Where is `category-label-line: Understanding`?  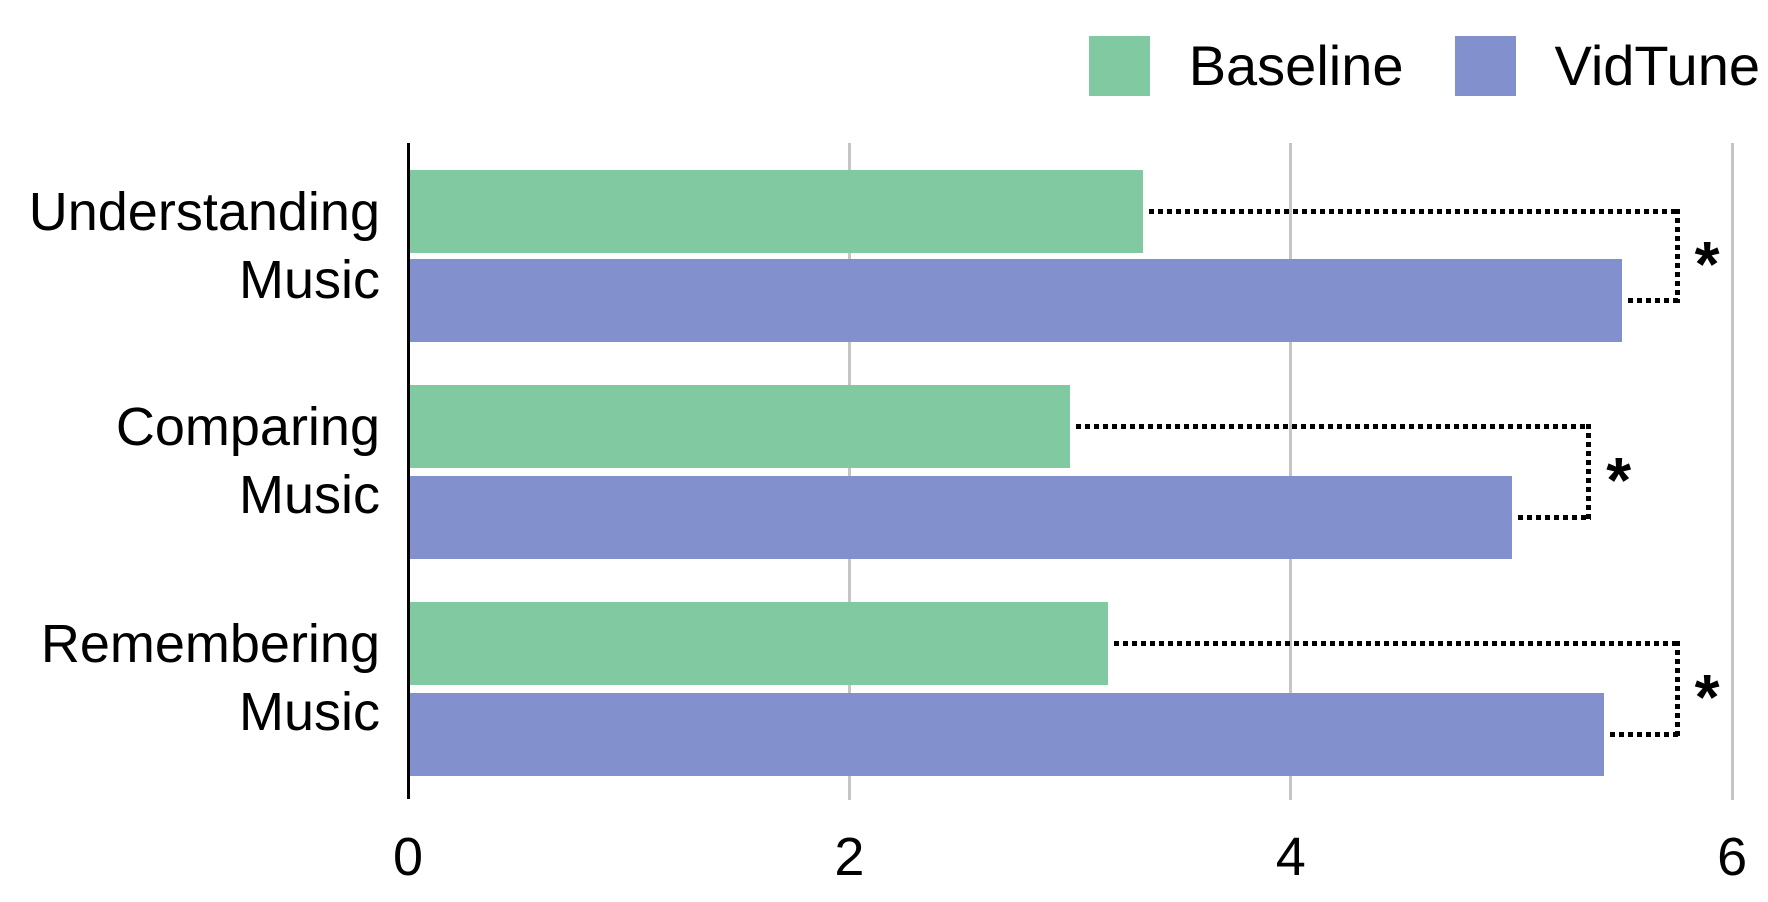 category-label-line: Understanding is located at coordinates (204, 211).